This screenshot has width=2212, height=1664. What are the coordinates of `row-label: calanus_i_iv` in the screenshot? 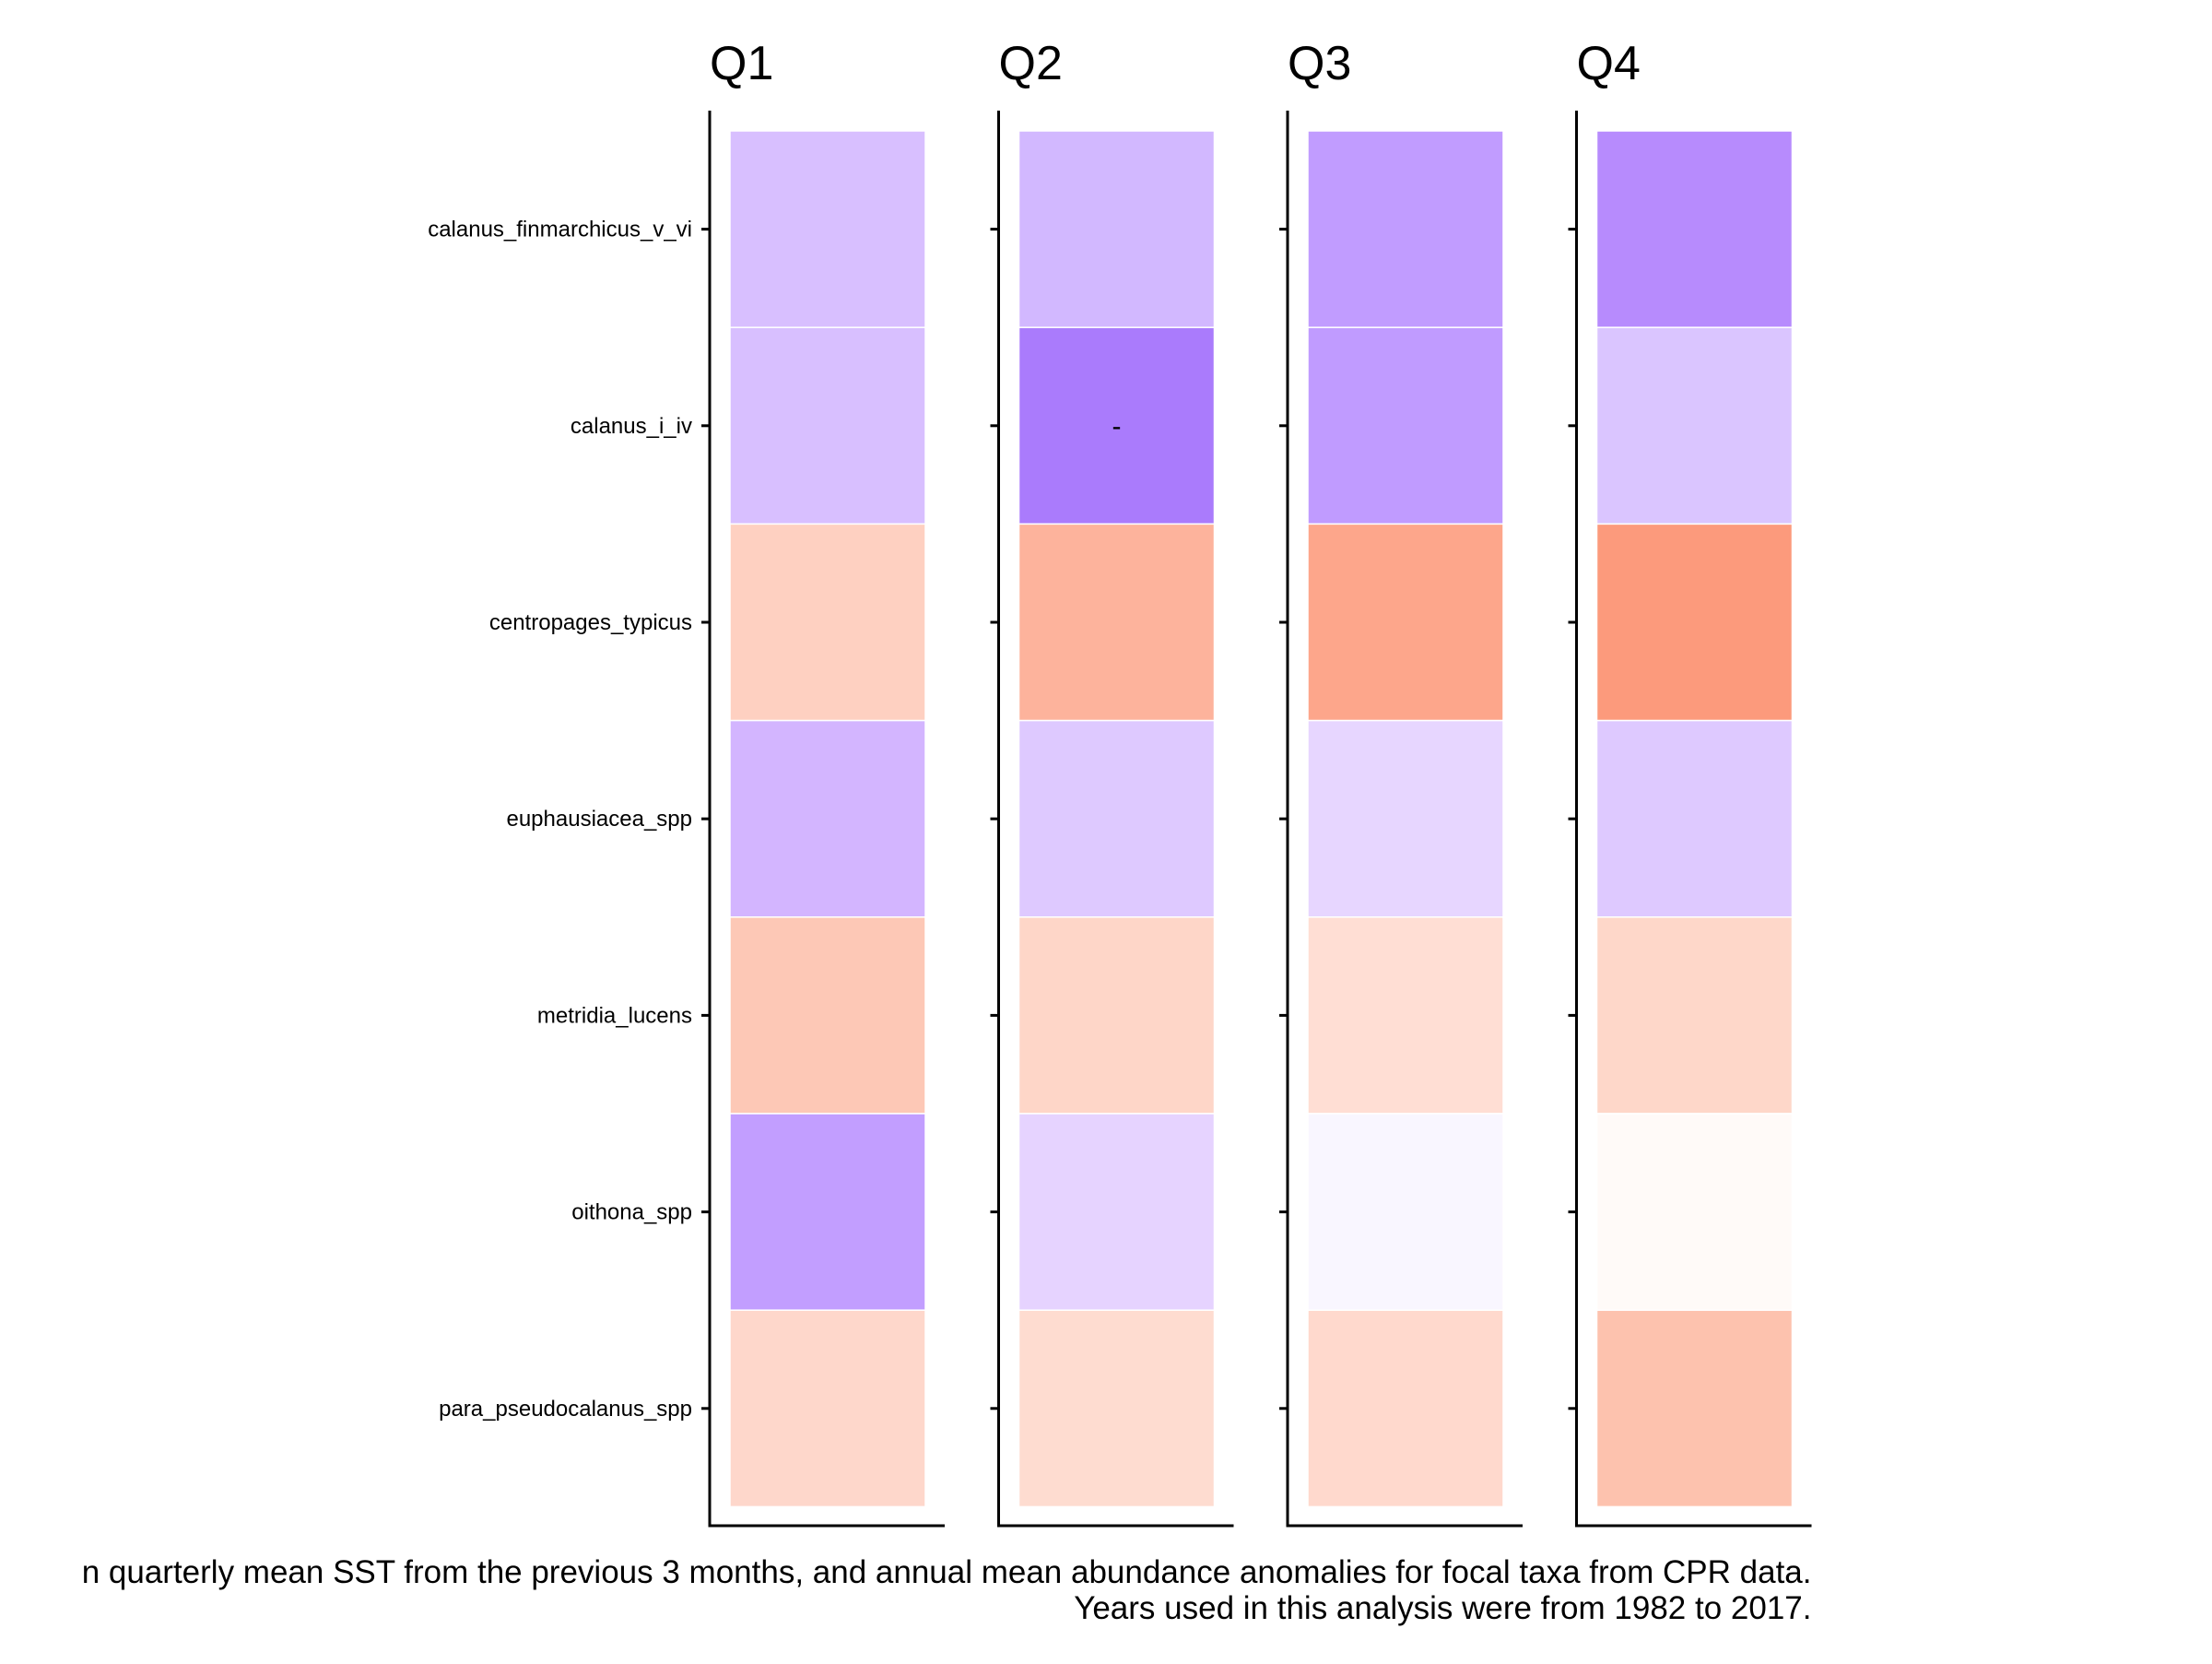 It's located at (631, 426).